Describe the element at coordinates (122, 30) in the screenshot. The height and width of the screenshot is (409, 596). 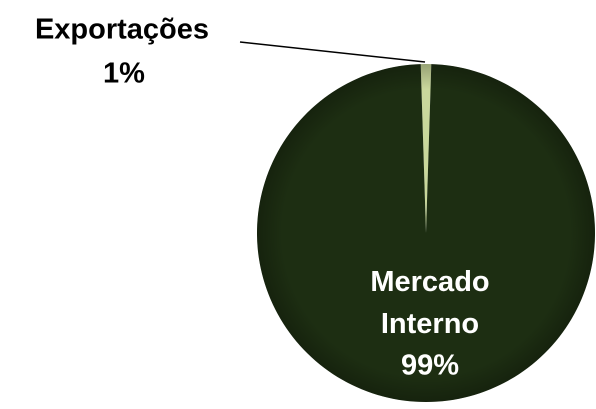
I see `slice-label: Exportações` at that location.